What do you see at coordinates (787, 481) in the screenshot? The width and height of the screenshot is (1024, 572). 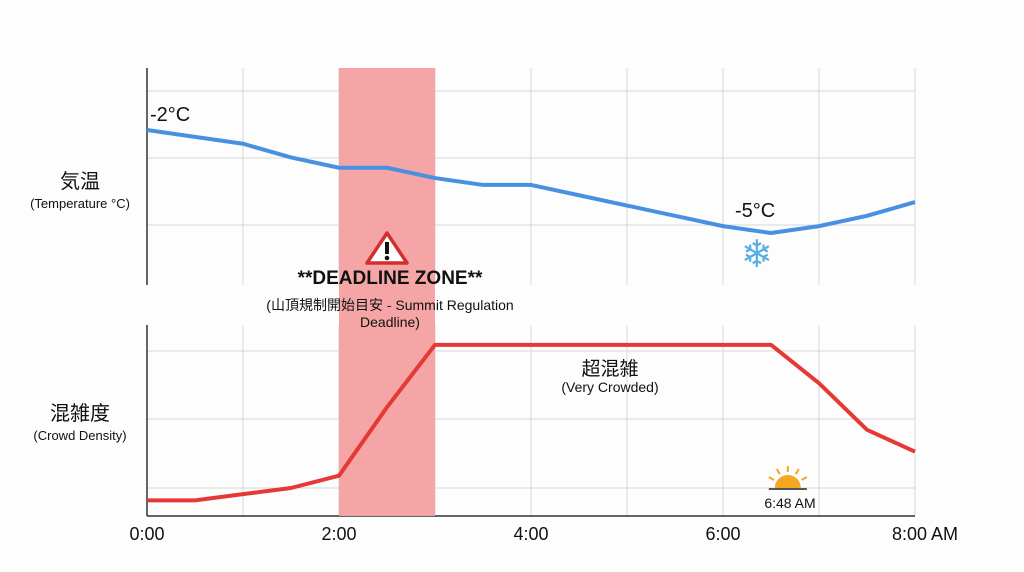 I see `sunrise-icon` at bounding box center [787, 481].